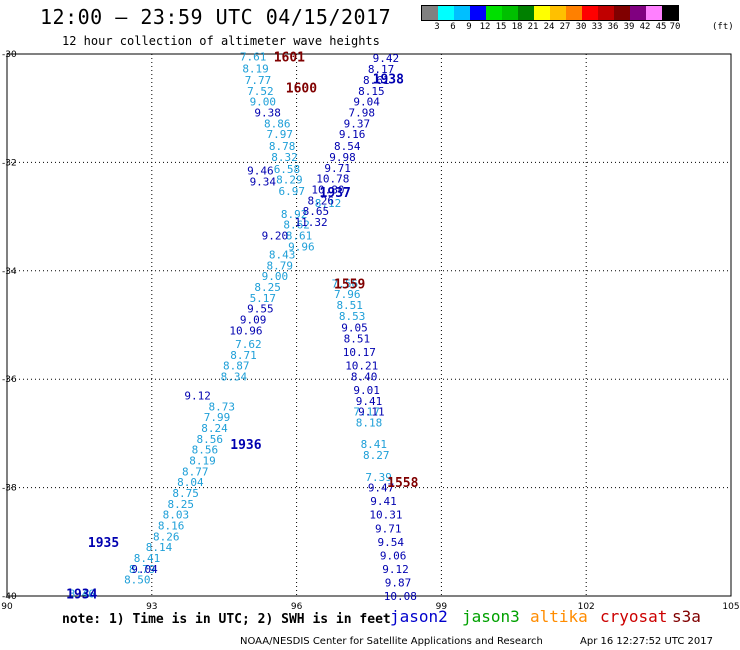 The width and height of the screenshot is (740, 650). Describe the element at coordinates (371, 412) in the screenshot. I see `swh-value-label: 9.11` at that location.